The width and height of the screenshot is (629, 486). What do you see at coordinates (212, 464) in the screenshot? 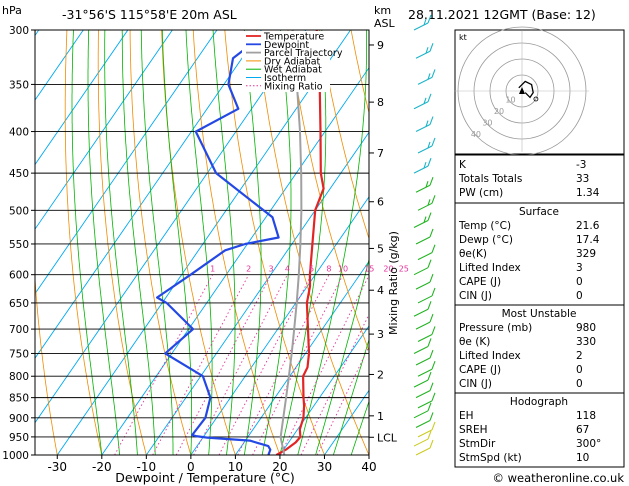
I see `temperature-axis: -30 -20 -10 0 10 20 30 40` at bounding box center [212, 464].